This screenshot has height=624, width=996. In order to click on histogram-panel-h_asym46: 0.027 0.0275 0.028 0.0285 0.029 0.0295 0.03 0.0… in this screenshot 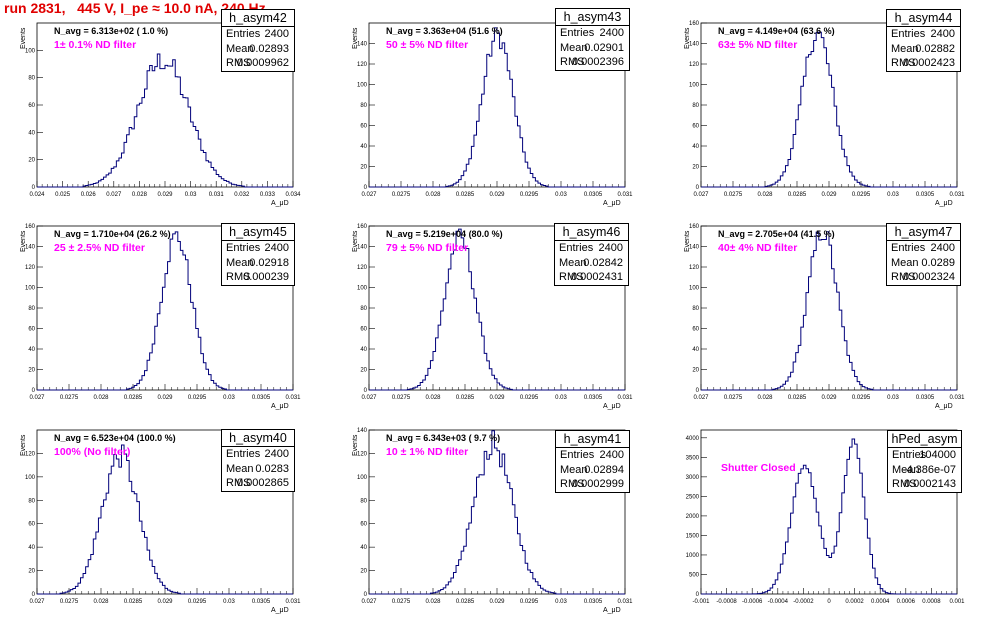, I will do `click(498, 318)`.